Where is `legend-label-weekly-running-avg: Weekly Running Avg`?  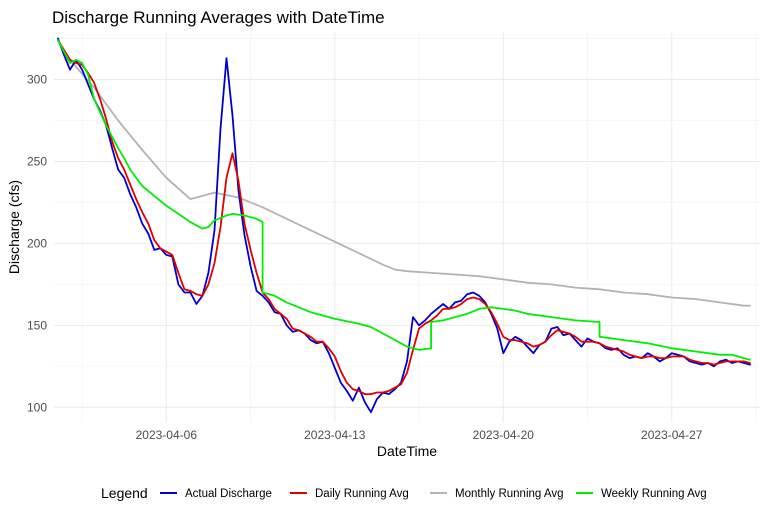 legend-label-weekly-running-avg: Weekly Running Avg is located at coordinates (654, 494).